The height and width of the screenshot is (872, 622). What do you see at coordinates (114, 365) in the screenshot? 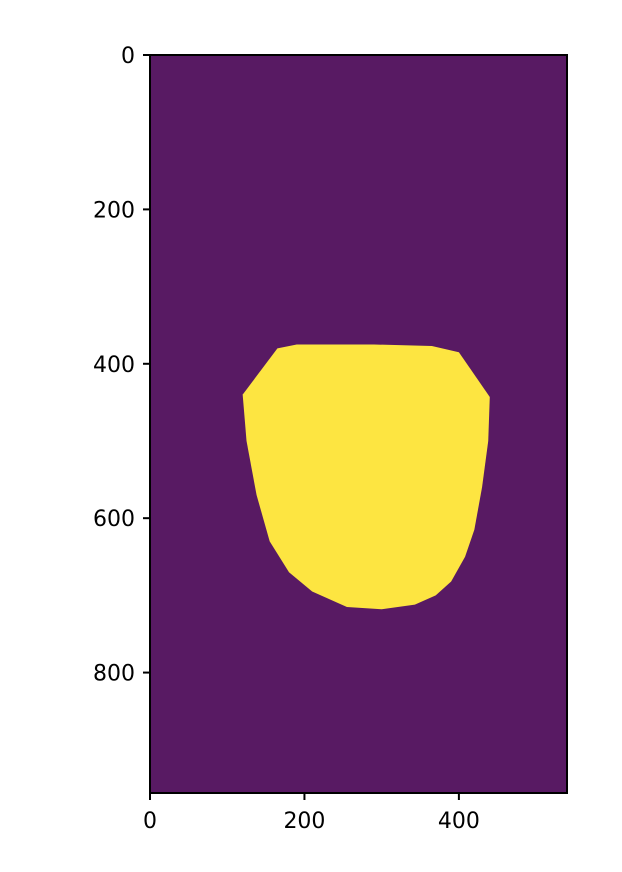
I see `y-tick-label: 400` at bounding box center [114, 365].